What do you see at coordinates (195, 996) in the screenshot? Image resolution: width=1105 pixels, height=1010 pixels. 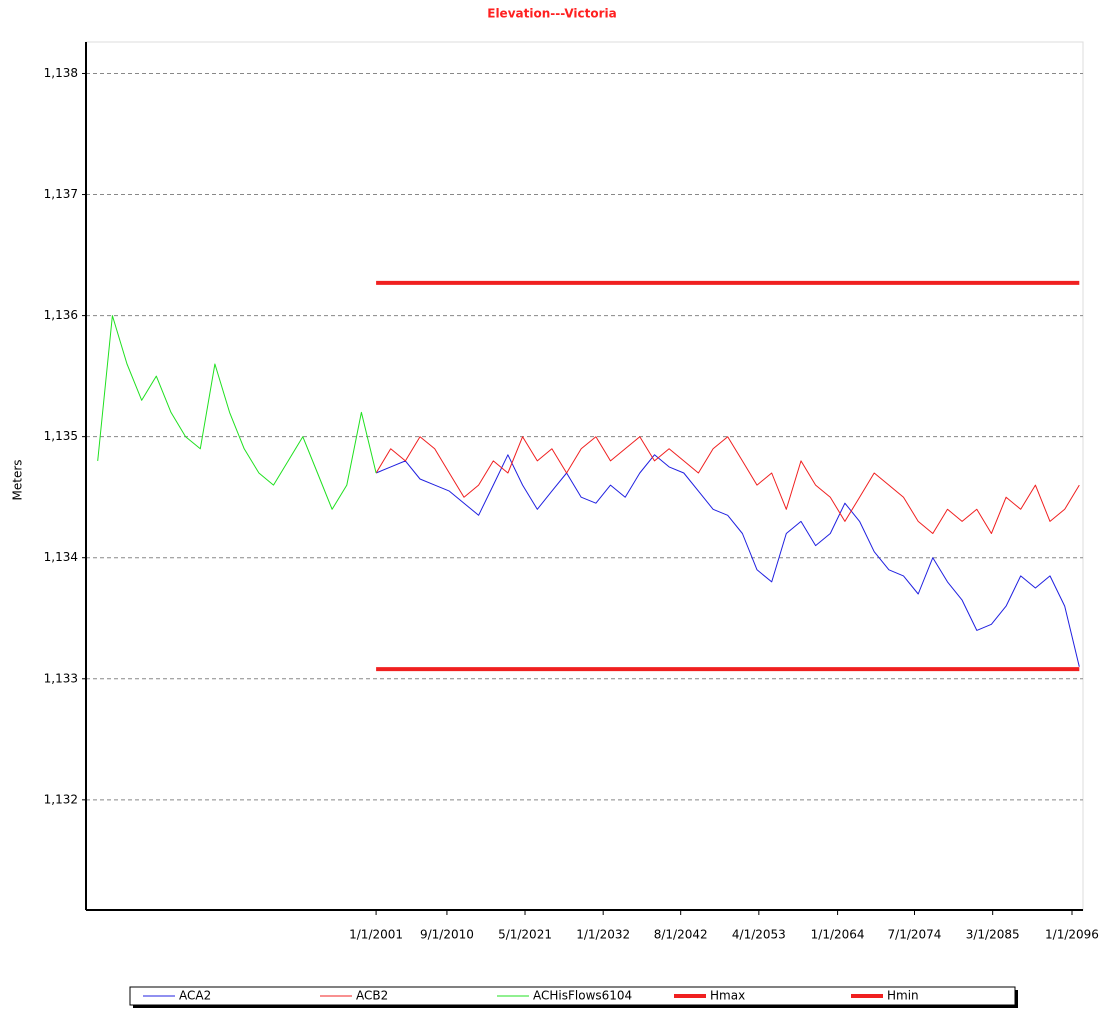 I see `legend-label: ACA2` at bounding box center [195, 996].